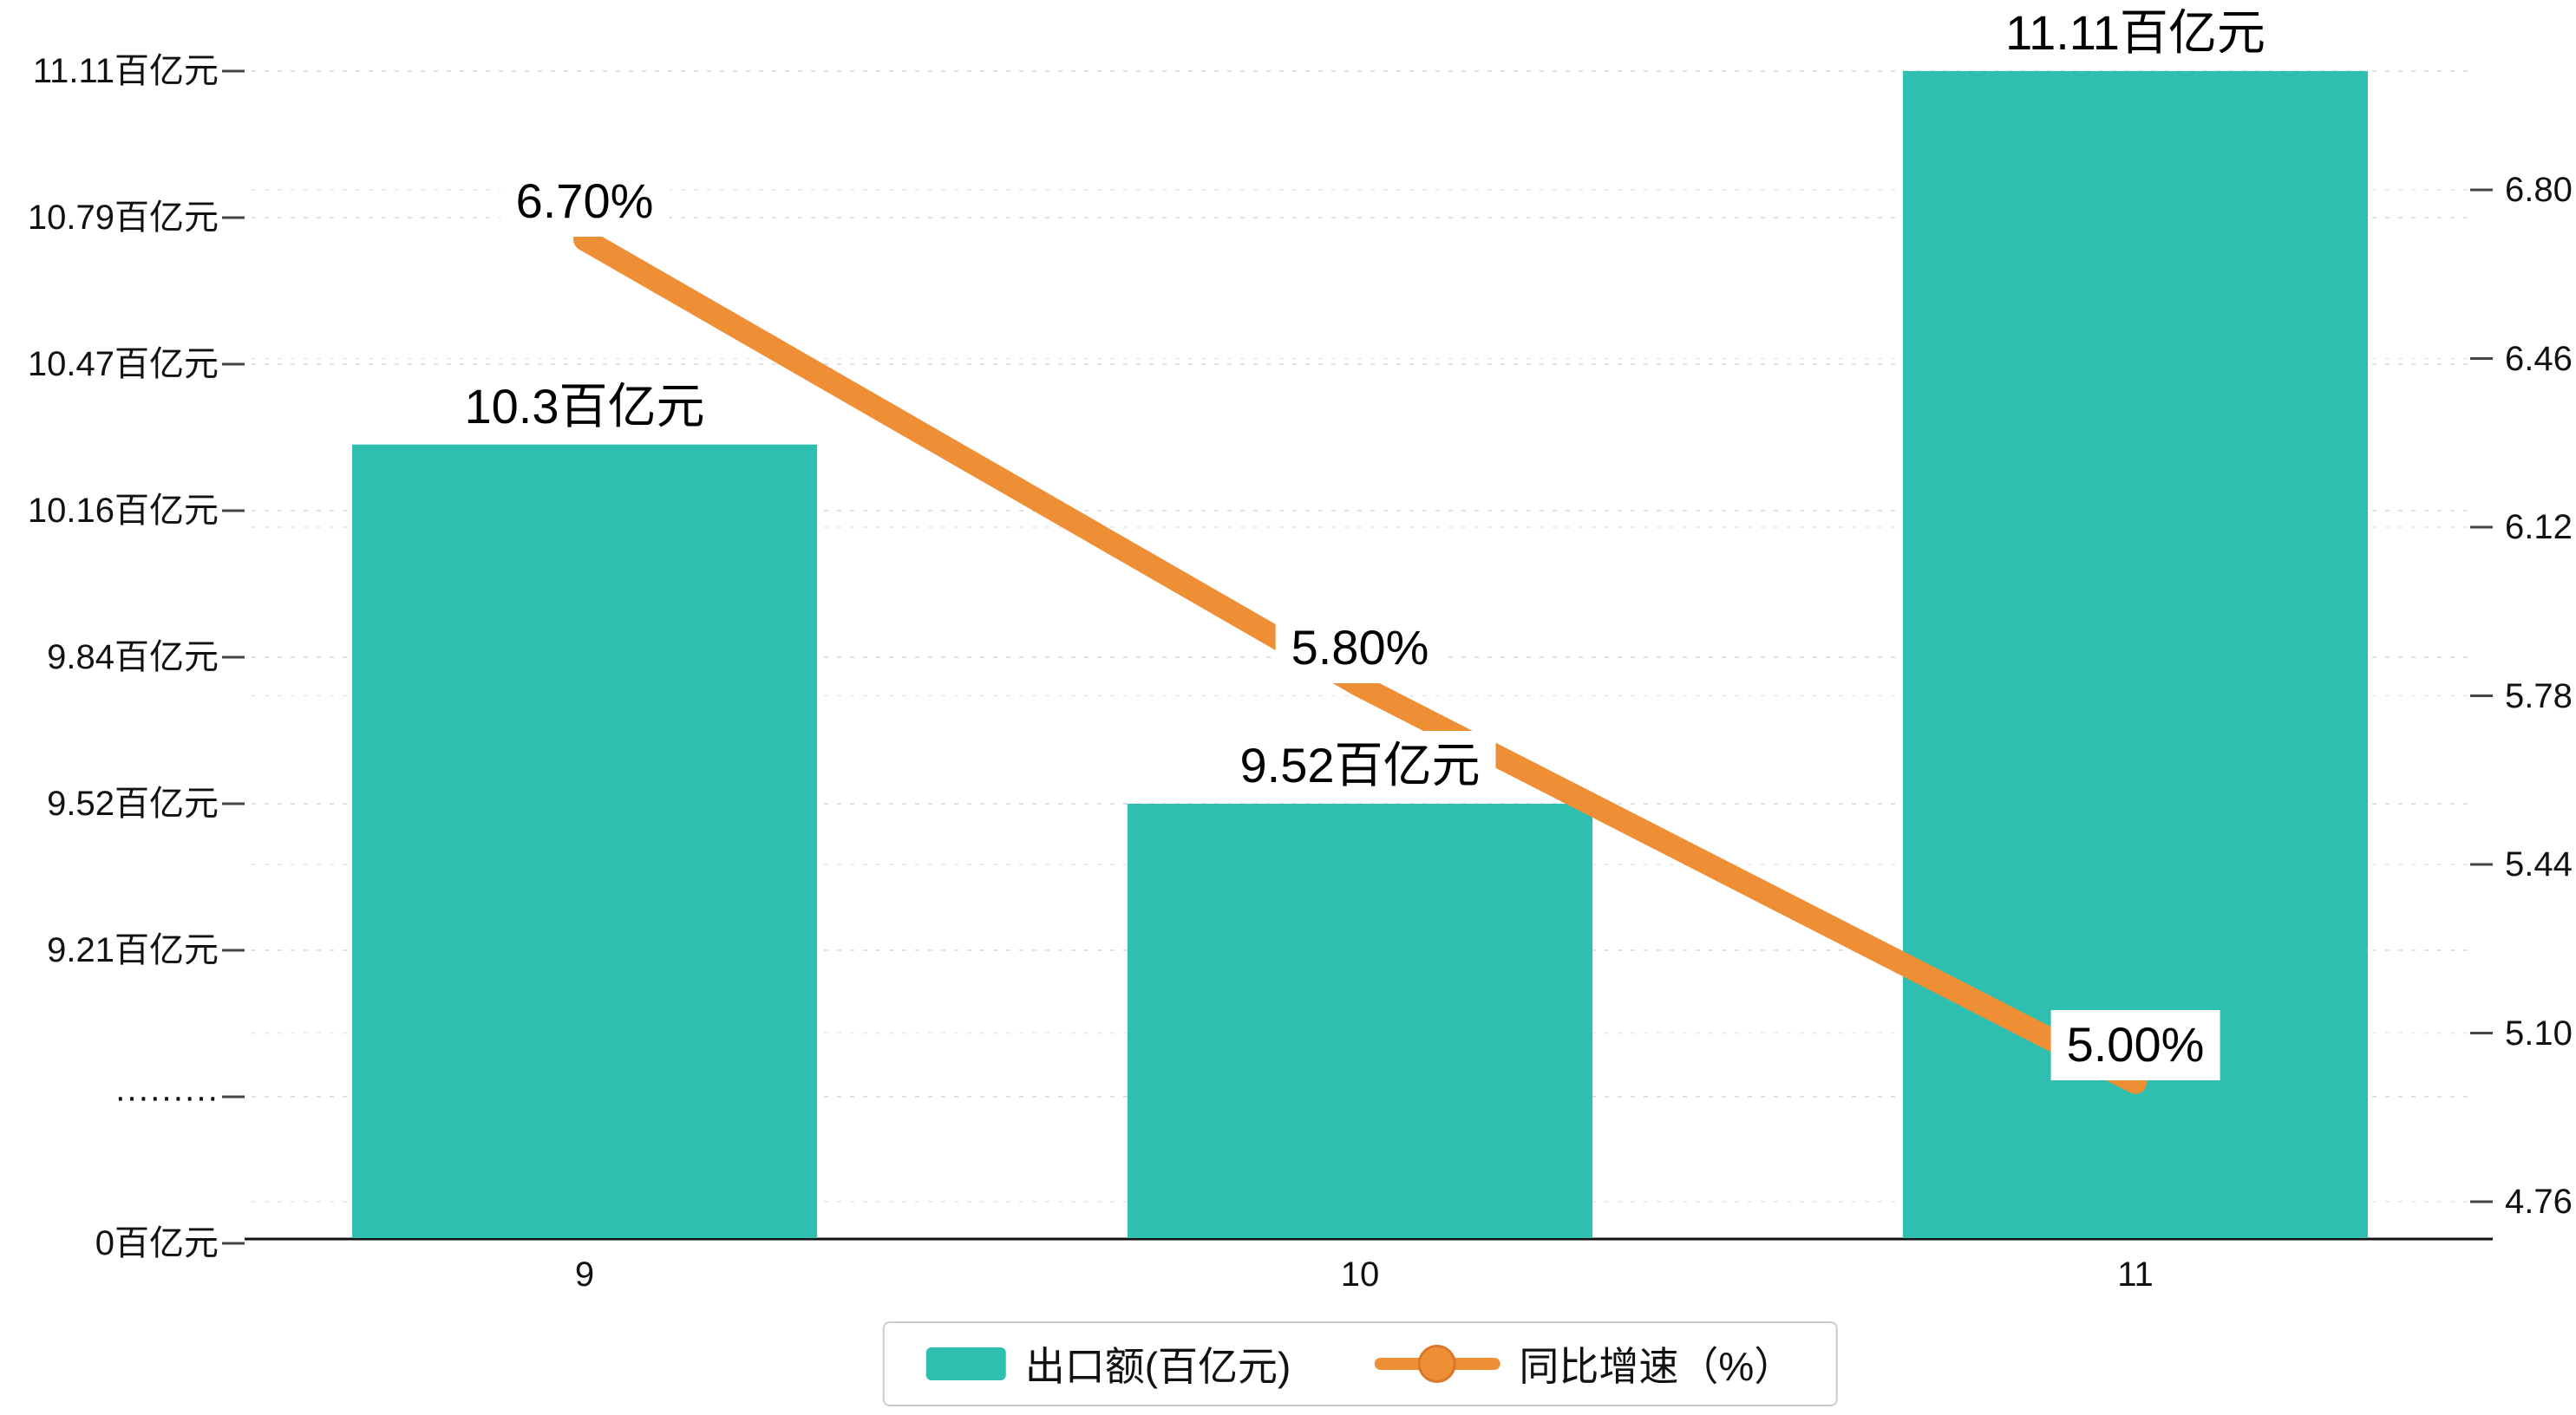  What do you see at coordinates (585, 201) in the screenshot?
I see `line-value-label: 6.70%` at bounding box center [585, 201].